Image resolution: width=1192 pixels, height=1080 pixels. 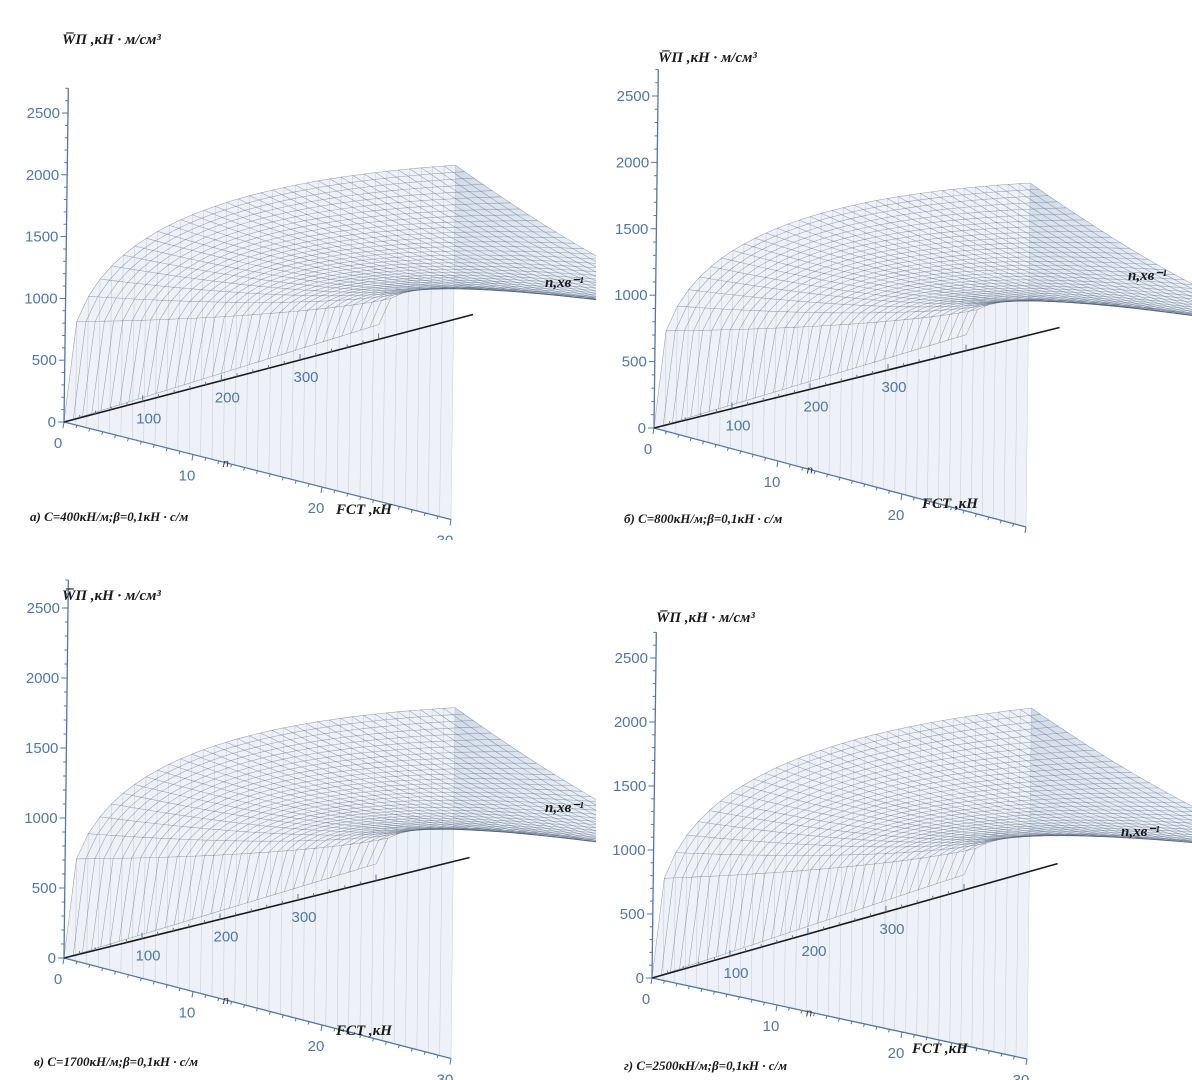 I want to click on z-tick-label: 1000, so click(x=630, y=295).